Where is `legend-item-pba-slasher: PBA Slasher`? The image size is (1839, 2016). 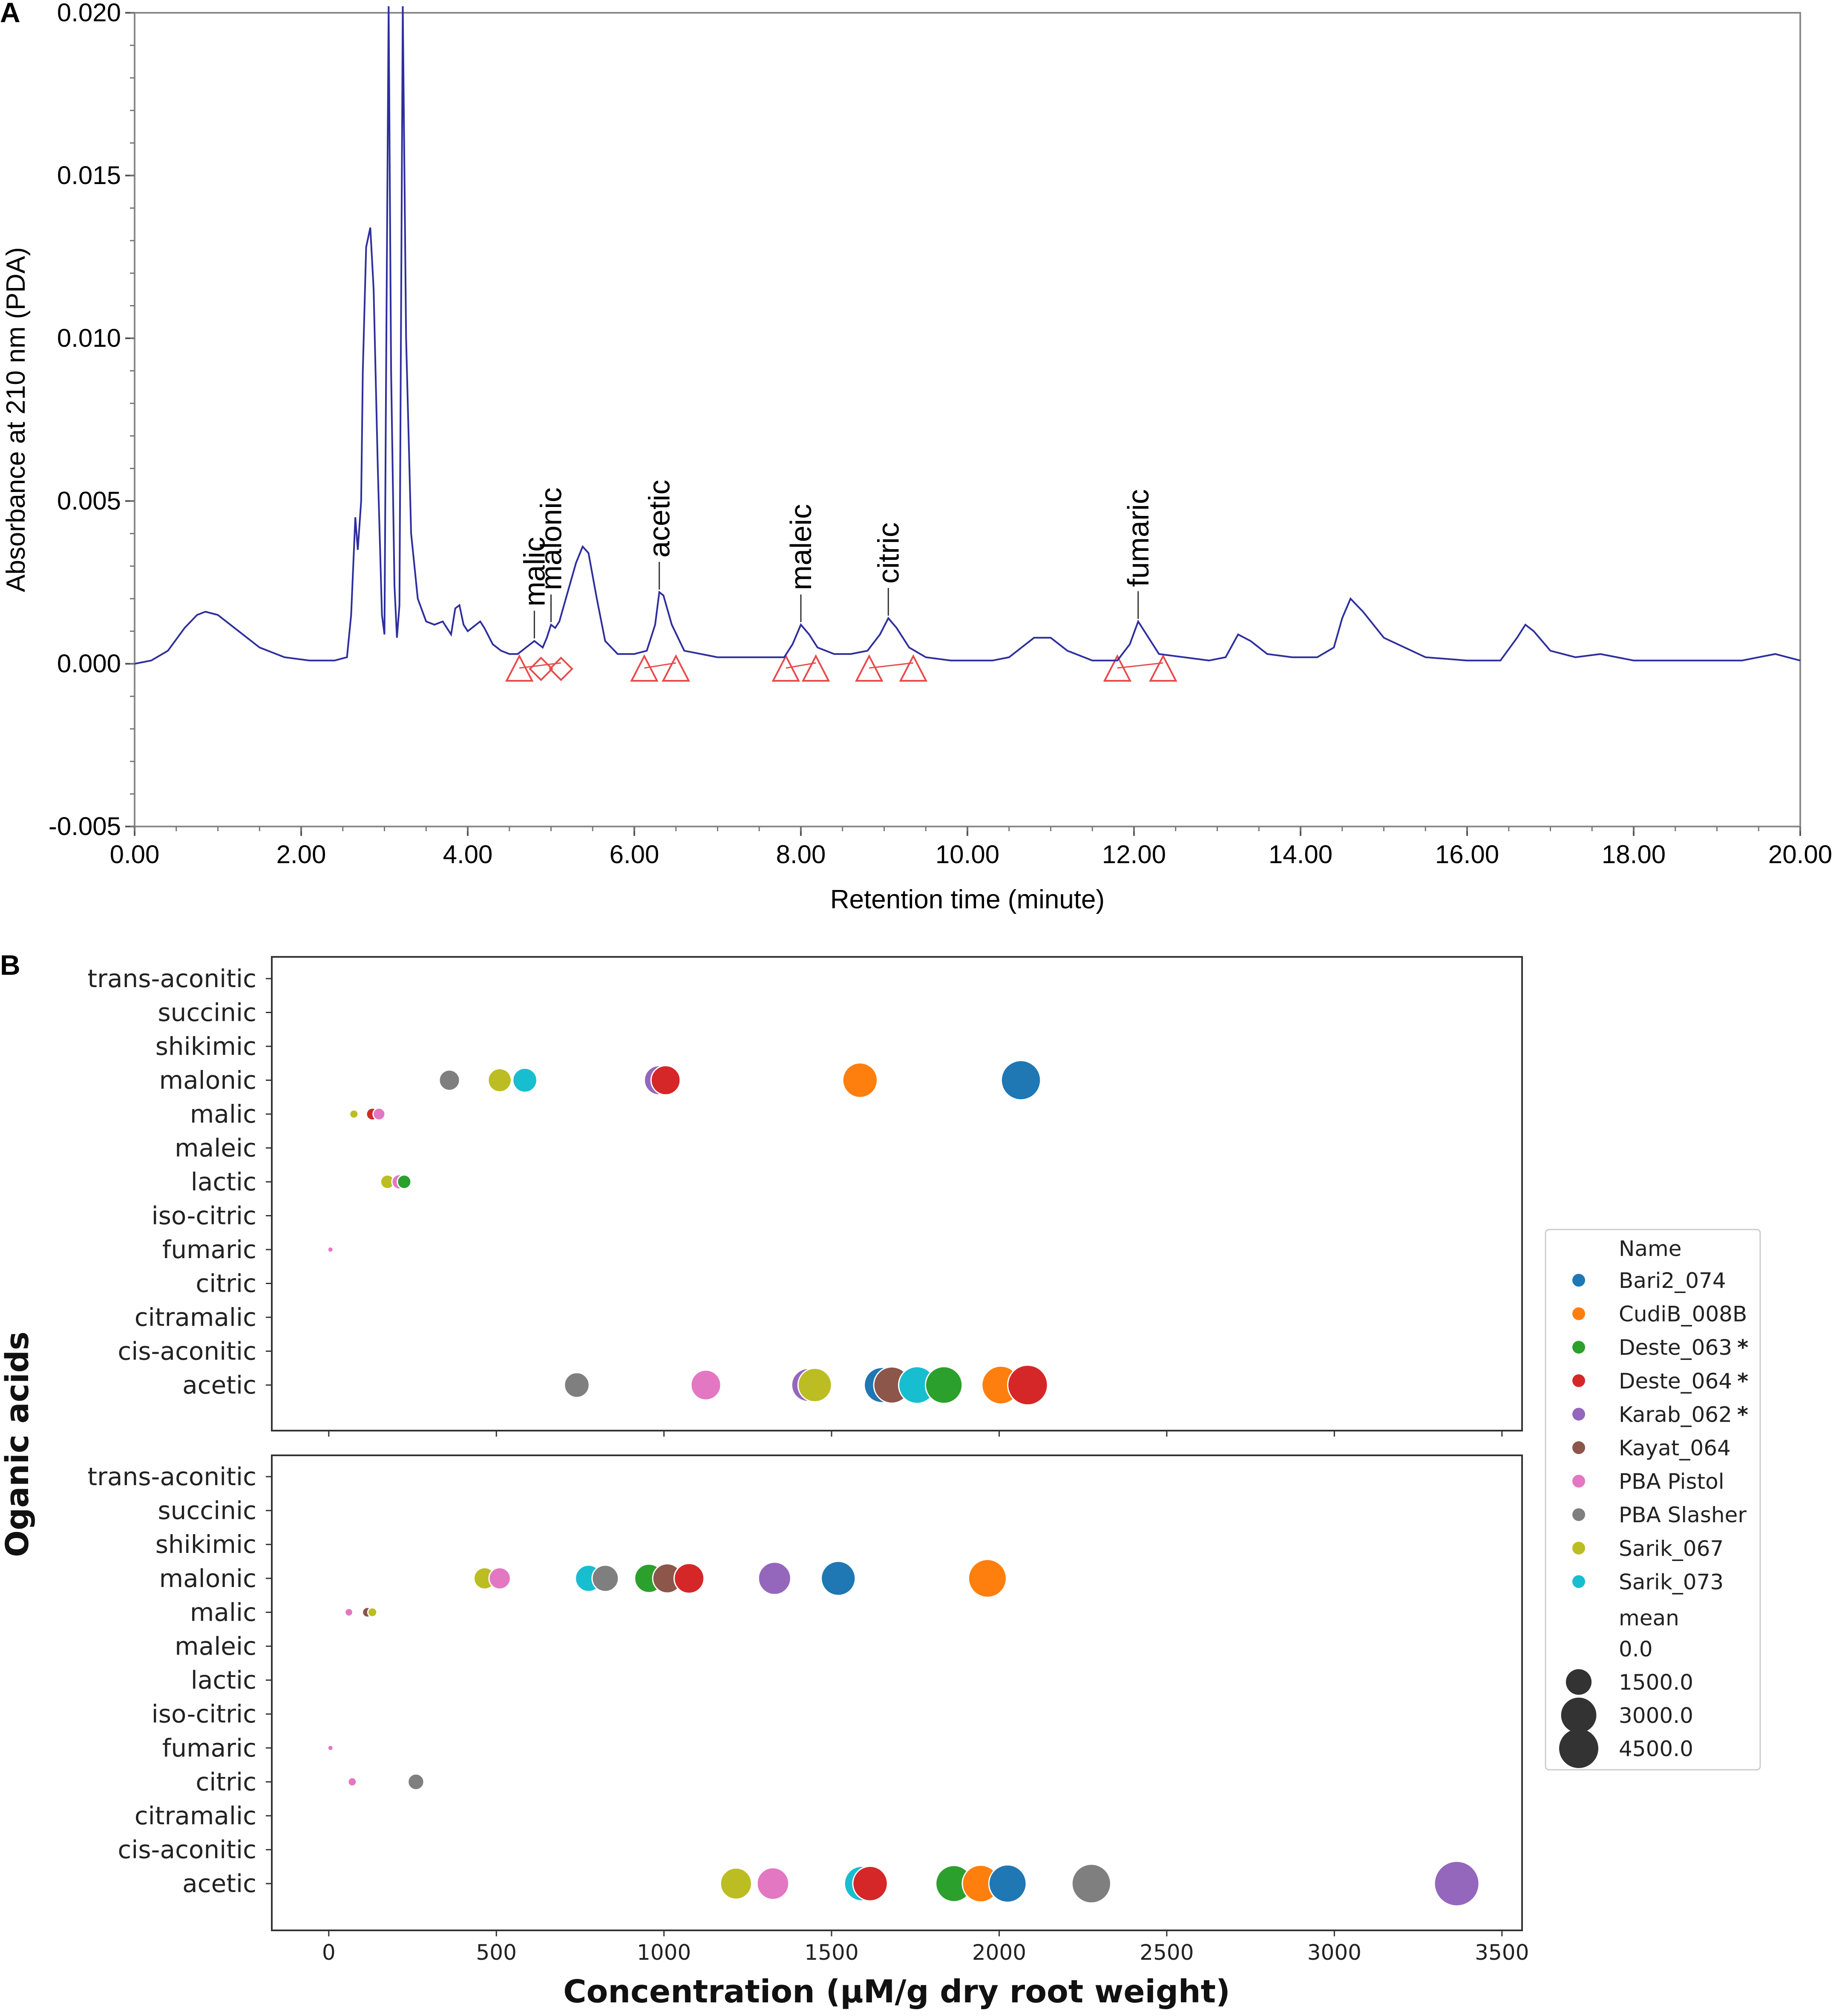 legend-item-pba-slasher: PBA Slasher is located at coordinates (1659, 1515).